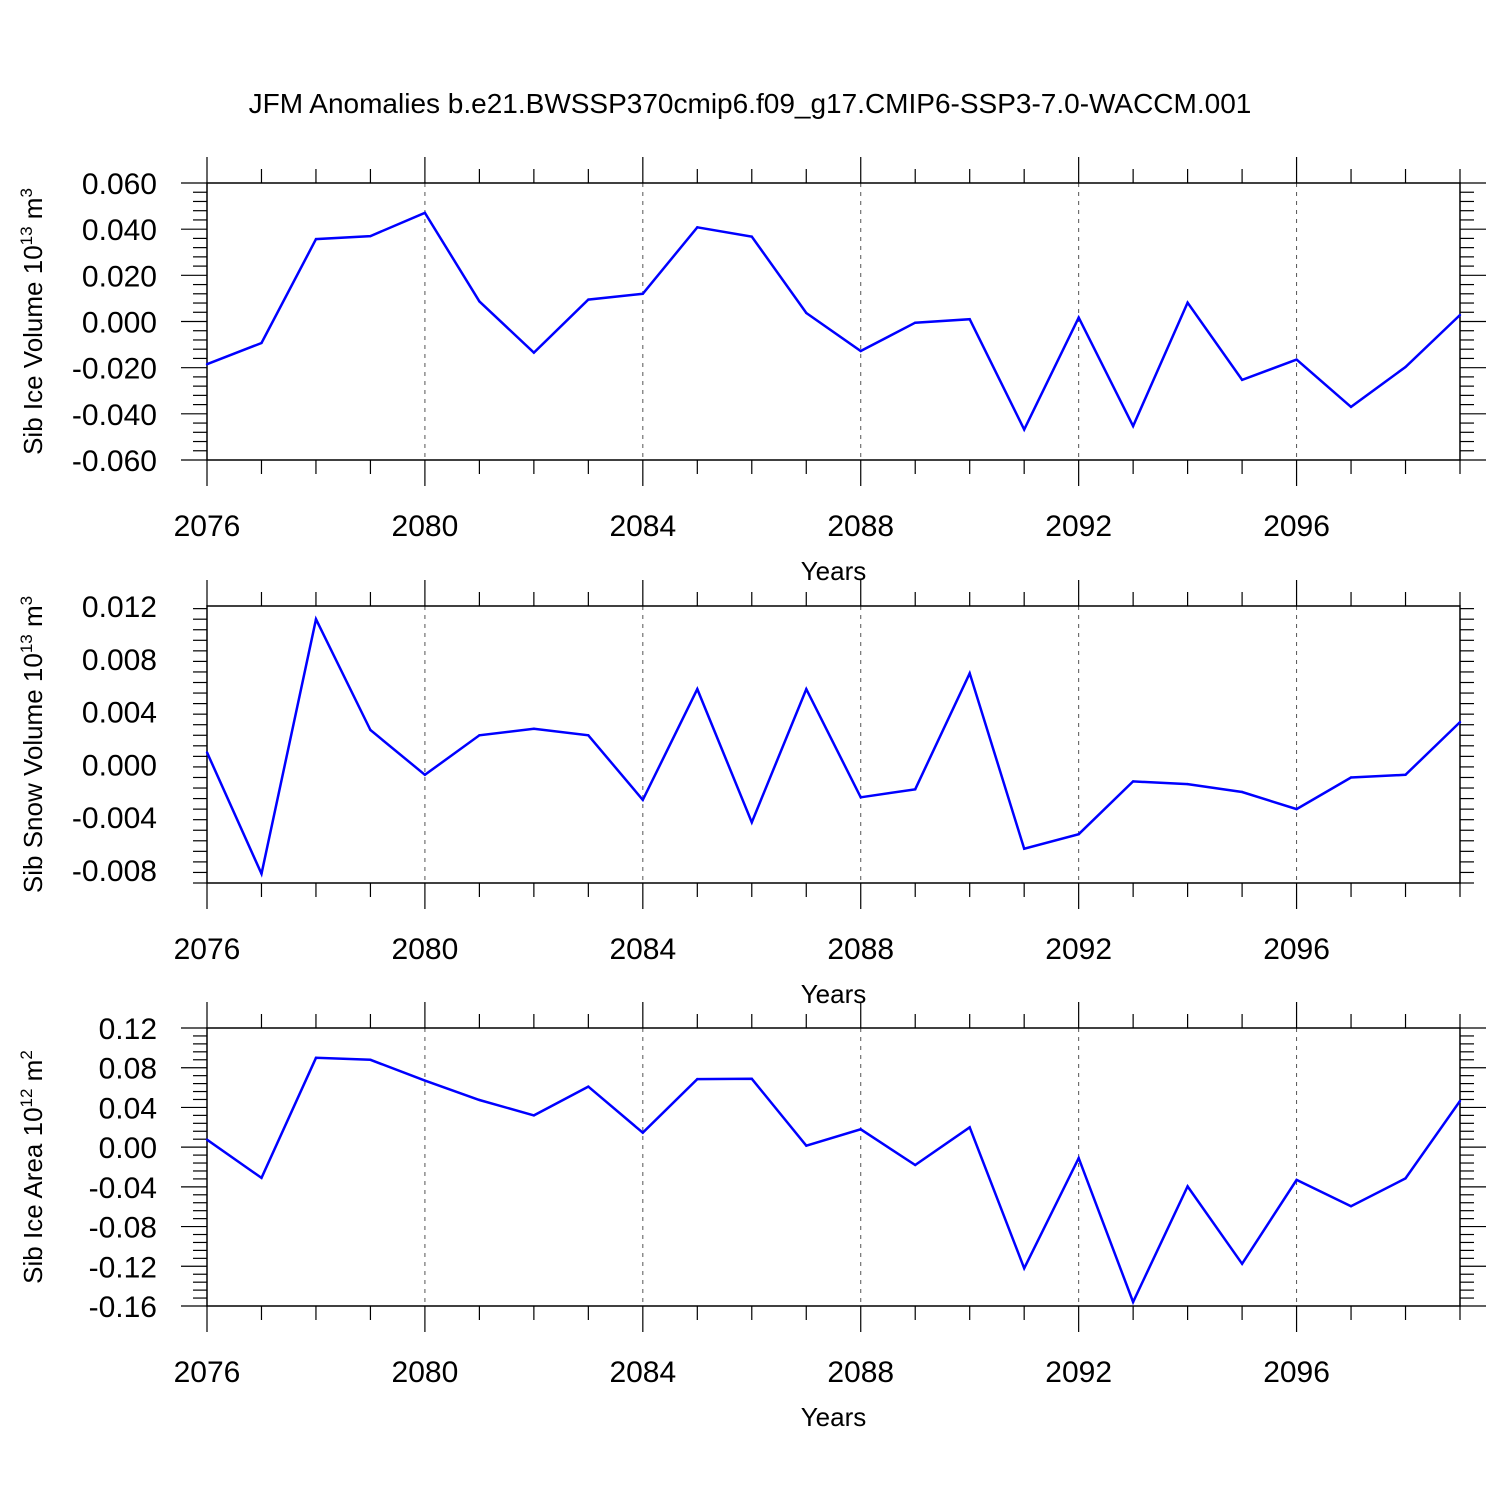 The image size is (1500, 1500). What do you see at coordinates (128, 1148) in the screenshot?
I see `y-tick-label: 0.00` at bounding box center [128, 1148].